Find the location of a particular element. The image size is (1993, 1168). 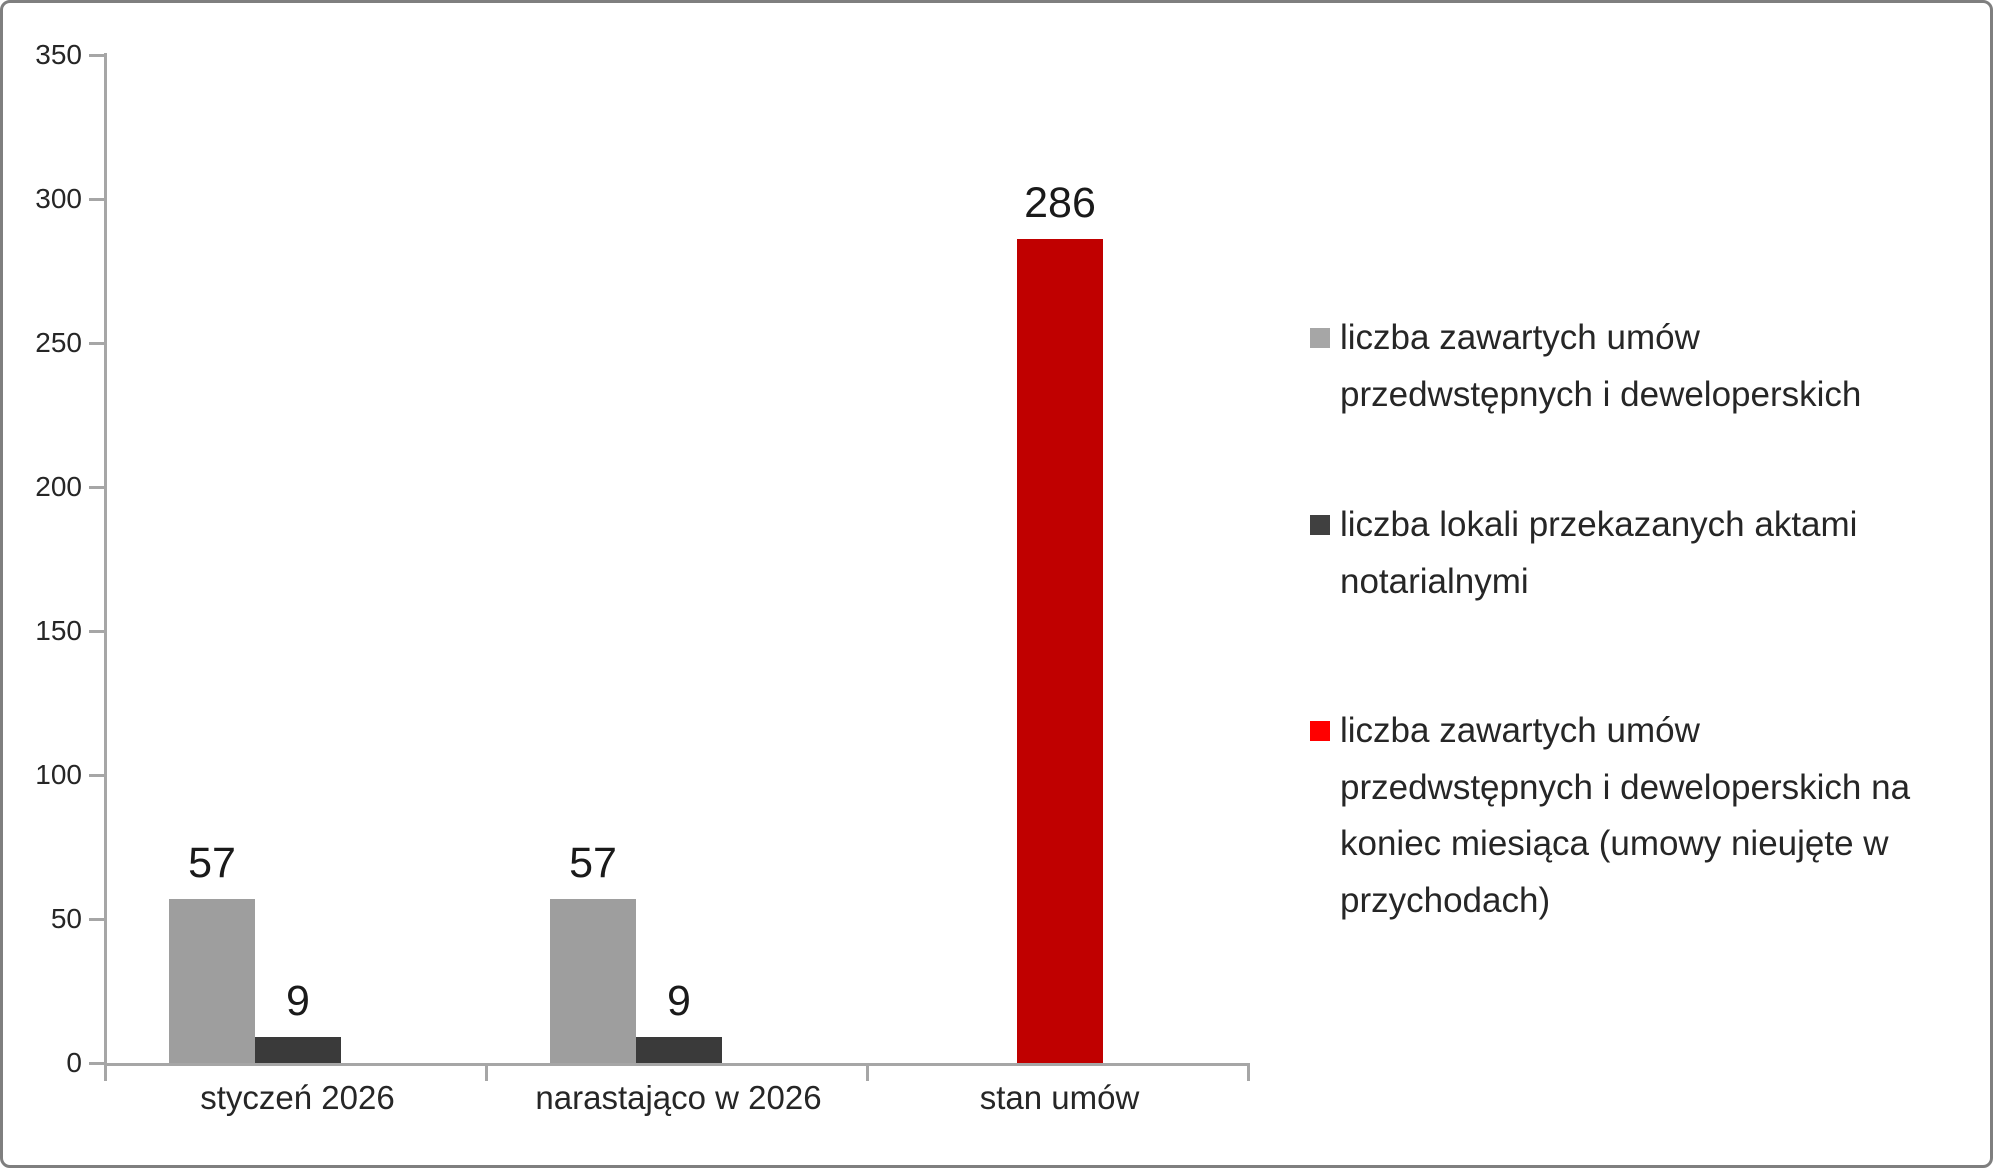

y-tick-label: 150 is located at coordinates (58, 630).